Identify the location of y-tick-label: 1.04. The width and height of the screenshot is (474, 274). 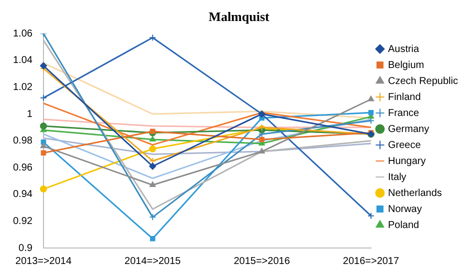
(22, 60).